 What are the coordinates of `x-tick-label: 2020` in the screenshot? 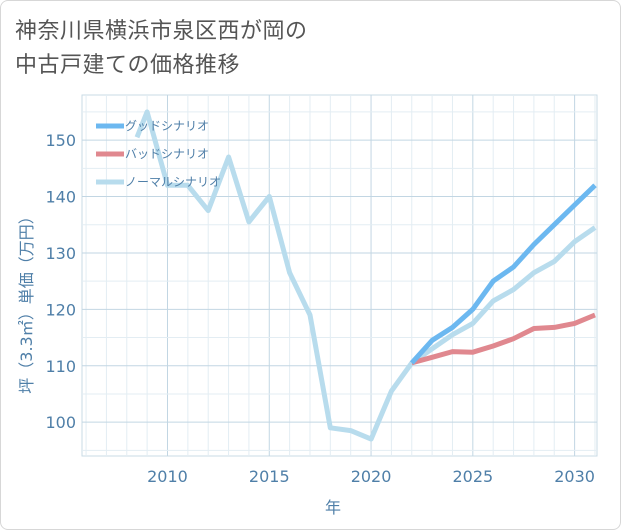 It's located at (371, 476).